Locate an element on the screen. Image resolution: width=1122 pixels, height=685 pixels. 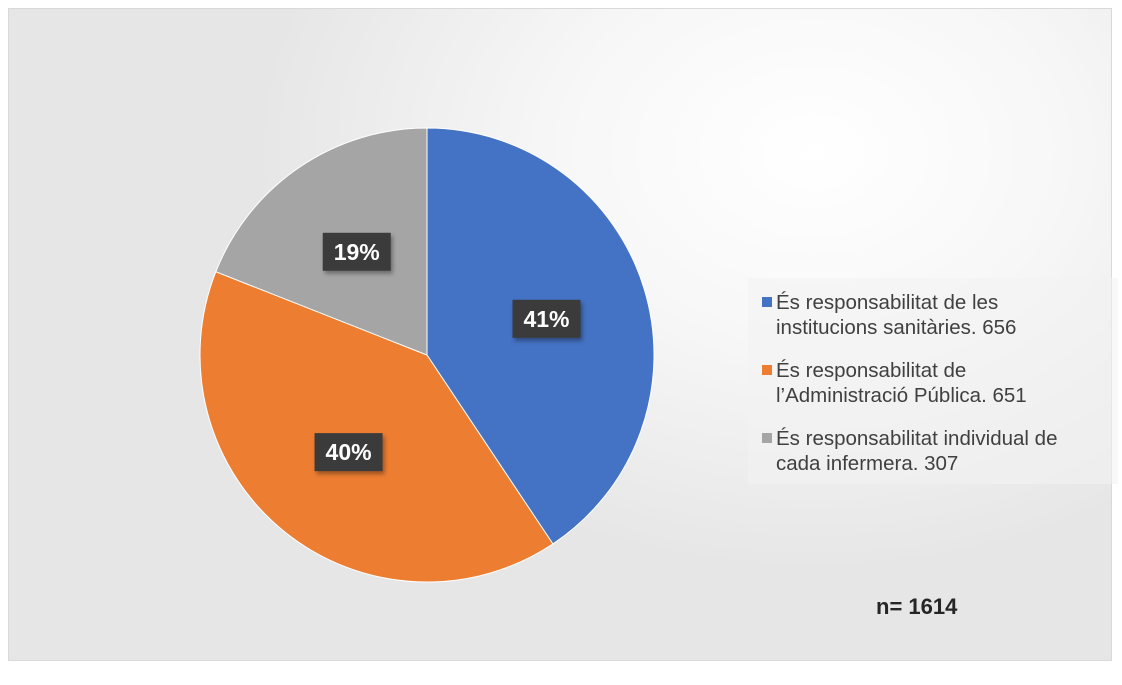
legend-label-line1: És responsabilitat individual de is located at coordinates (917, 438).